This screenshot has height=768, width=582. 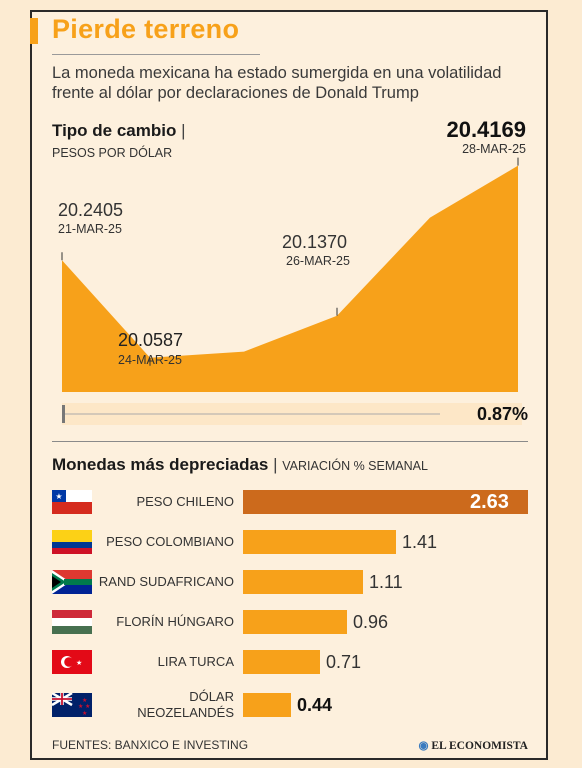 What do you see at coordinates (72, 582) in the screenshot?
I see `south-africa-flag-icon` at bounding box center [72, 582].